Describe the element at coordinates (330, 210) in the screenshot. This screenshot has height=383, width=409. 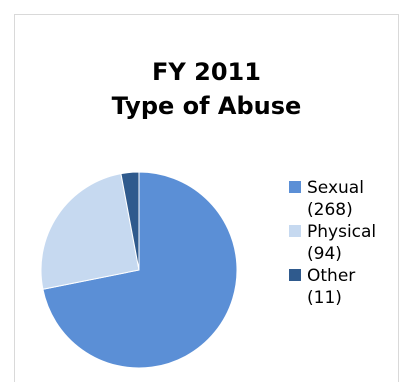
I see `legend-value-sexual: (268)` at that location.